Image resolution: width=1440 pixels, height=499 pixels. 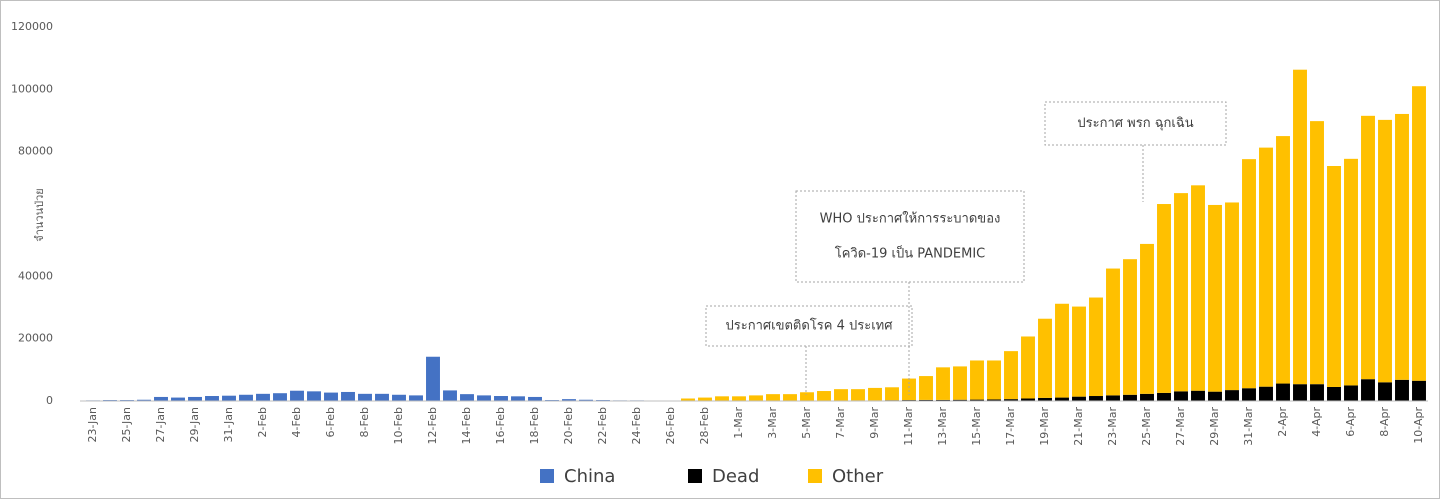 I want to click on legend-label: Dead, so click(x=735, y=476).